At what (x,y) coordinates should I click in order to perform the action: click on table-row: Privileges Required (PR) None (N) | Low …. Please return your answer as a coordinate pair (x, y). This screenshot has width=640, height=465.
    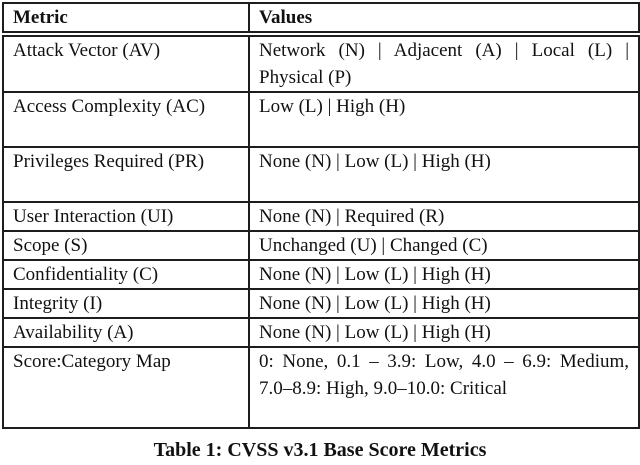
    Looking at the image, I should click on (321, 174).